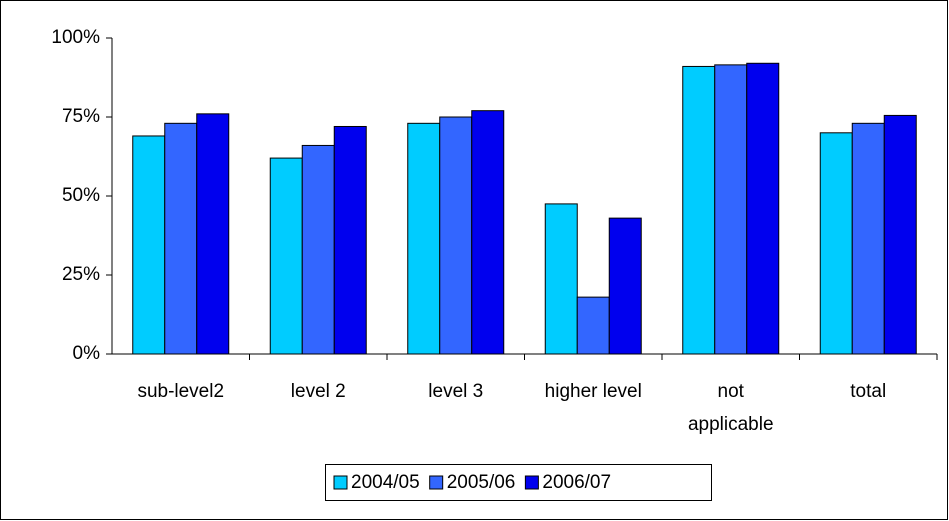 This screenshot has height=521, width=949. What do you see at coordinates (81, 116) in the screenshot?
I see `y-tick-label: 75%` at bounding box center [81, 116].